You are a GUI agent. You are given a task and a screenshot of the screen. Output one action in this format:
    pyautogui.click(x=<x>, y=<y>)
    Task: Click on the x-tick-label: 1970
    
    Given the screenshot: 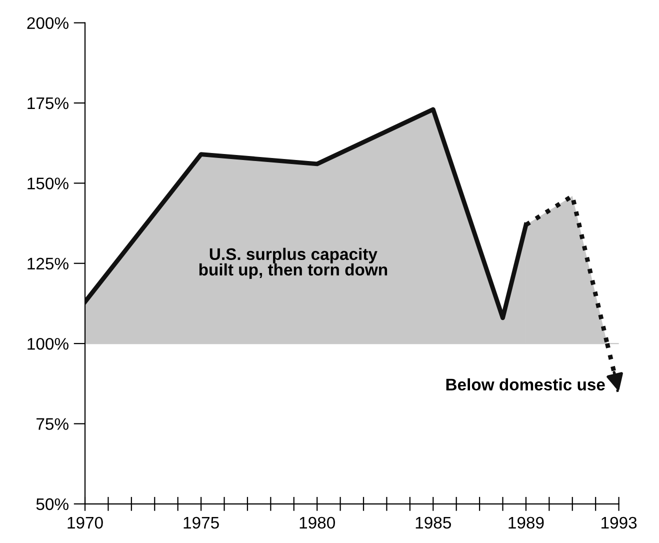 What is the action you would take?
    pyautogui.click(x=85, y=522)
    